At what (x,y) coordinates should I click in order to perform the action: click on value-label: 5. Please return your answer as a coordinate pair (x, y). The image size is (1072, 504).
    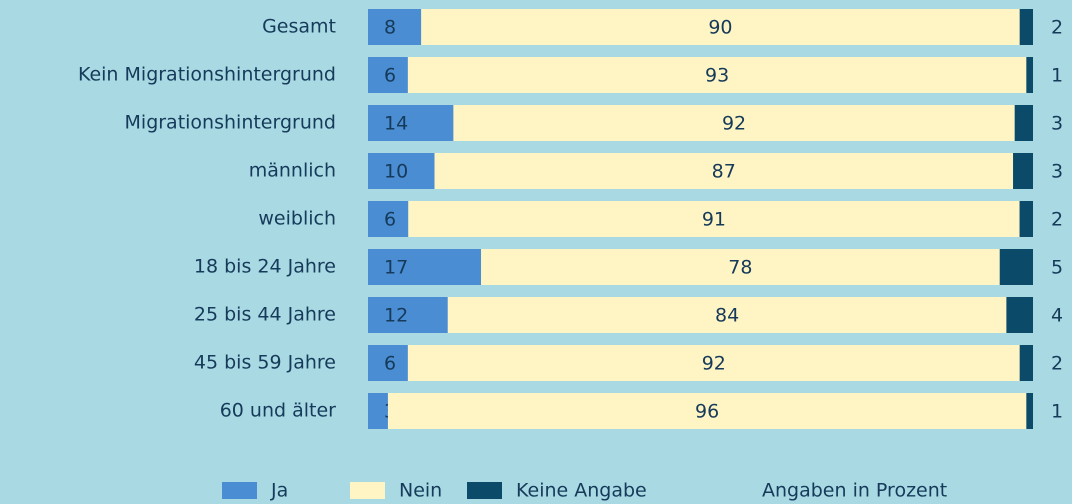
    Looking at the image, I should click on (1057, 268).